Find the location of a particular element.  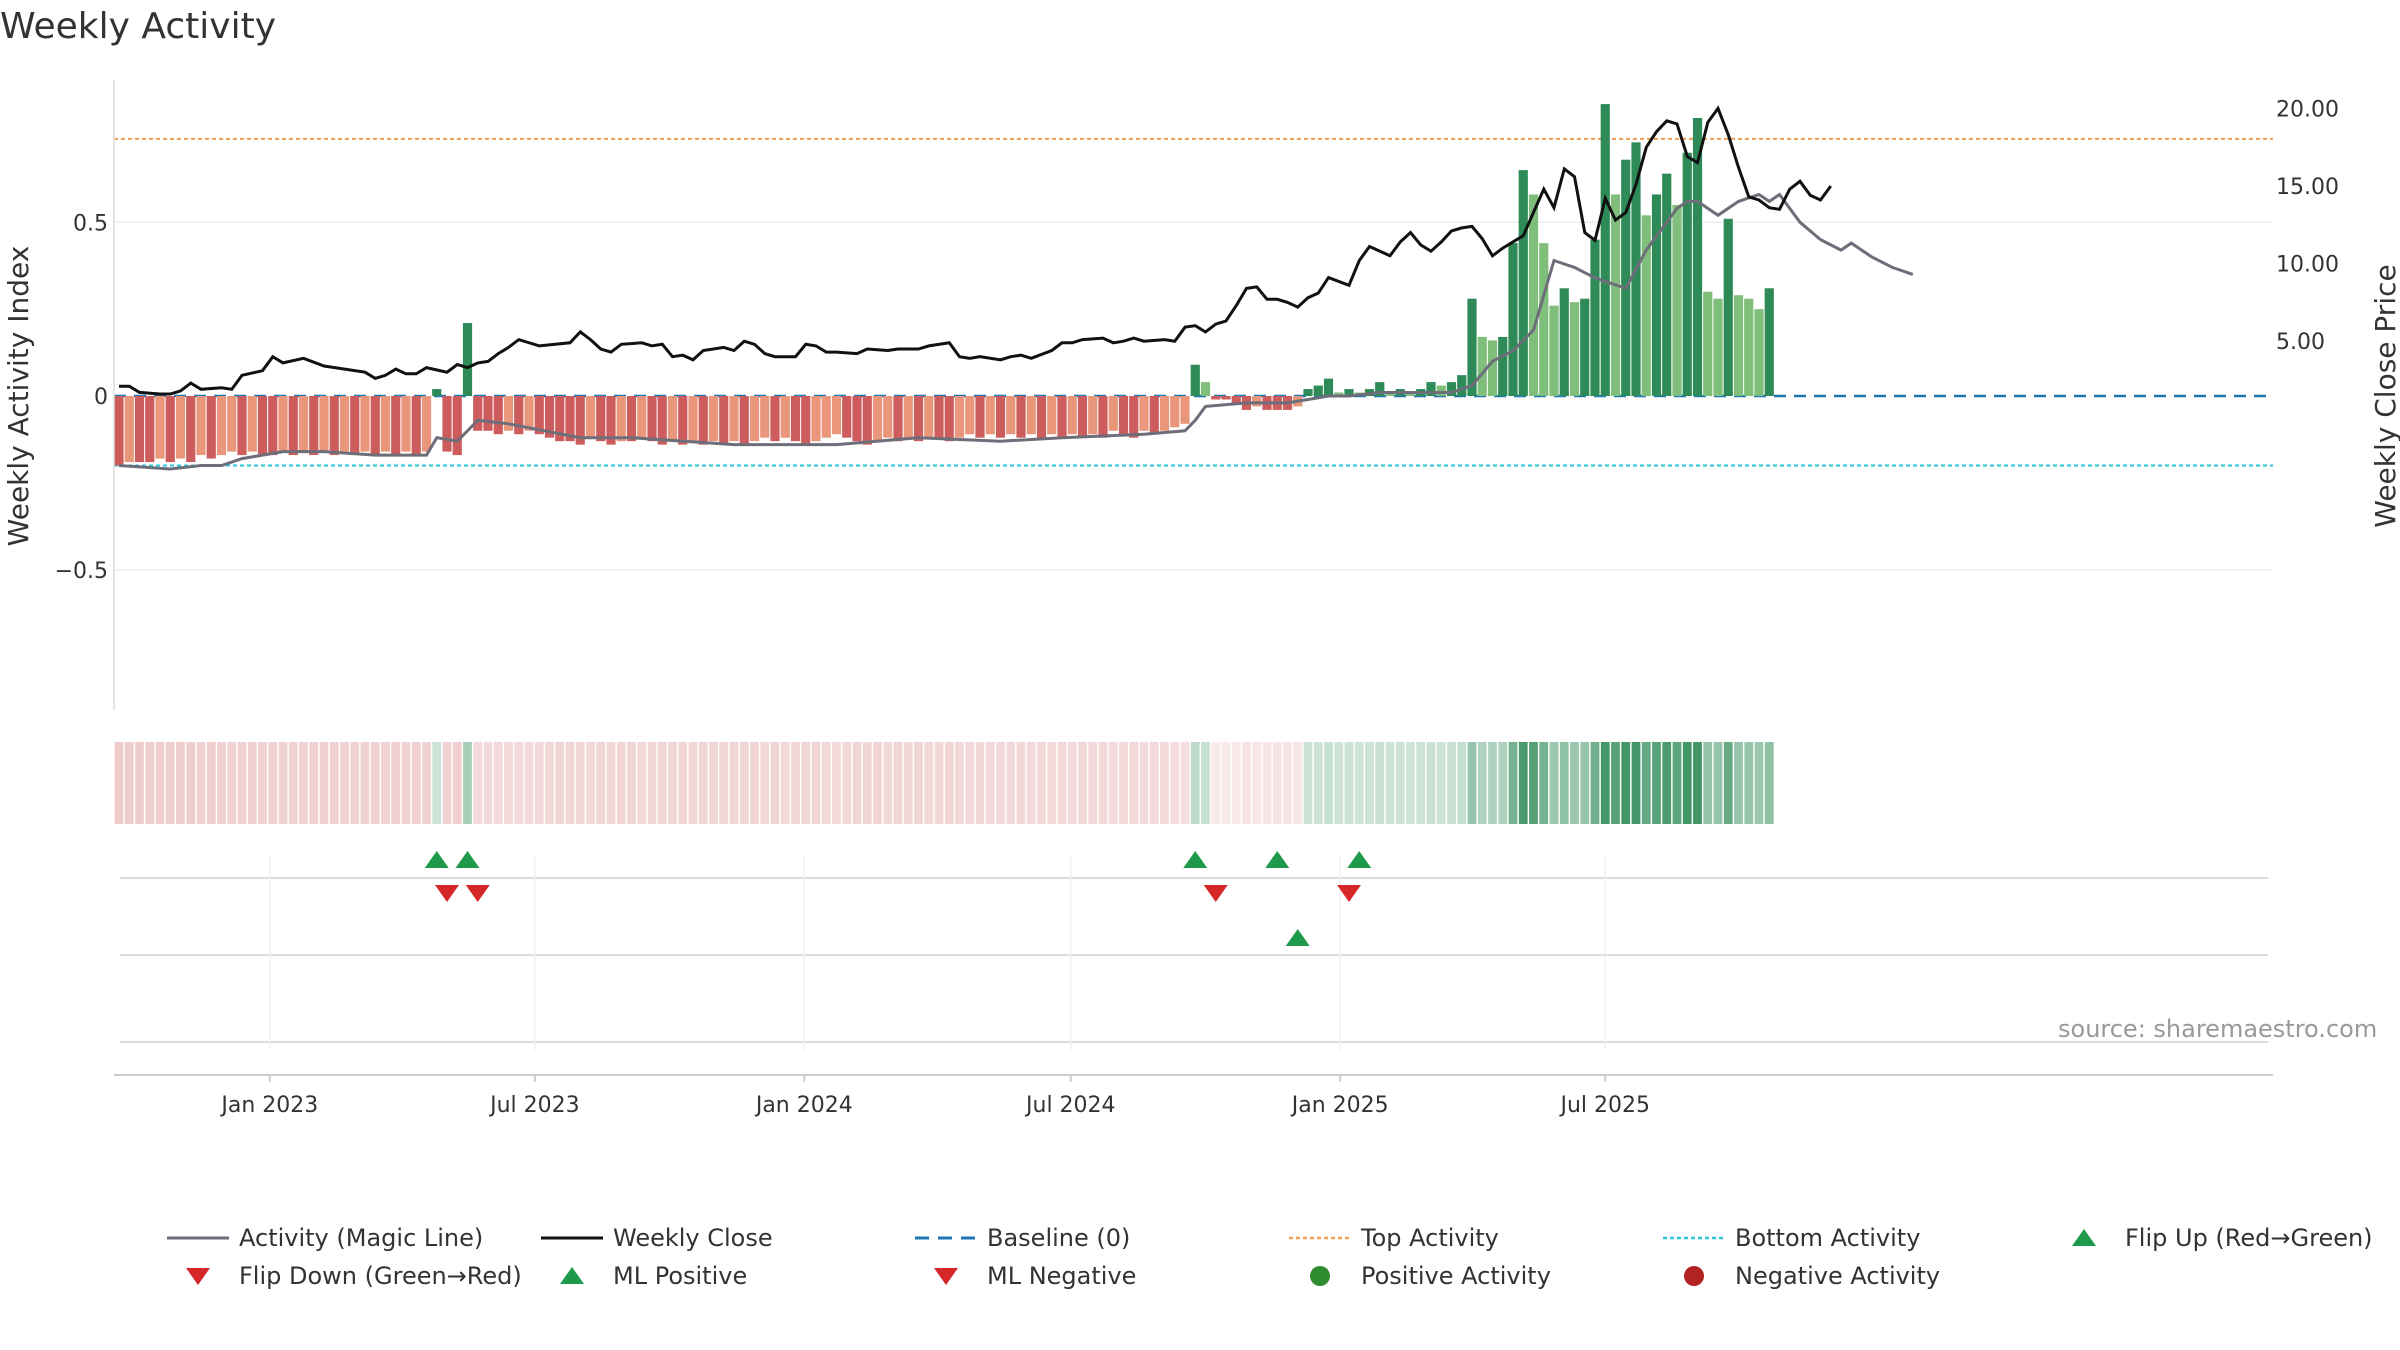

flip-down-marker is located at coordinates (477, 893).